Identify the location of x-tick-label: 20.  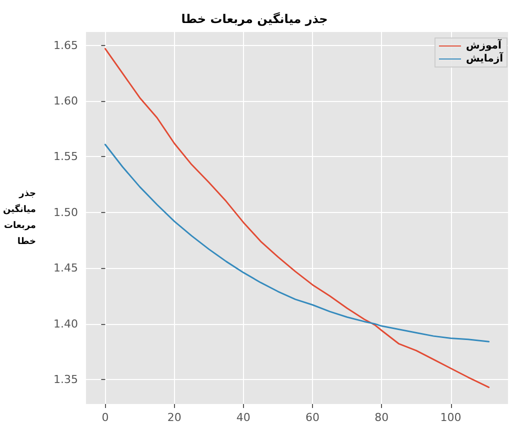
(174, 417).